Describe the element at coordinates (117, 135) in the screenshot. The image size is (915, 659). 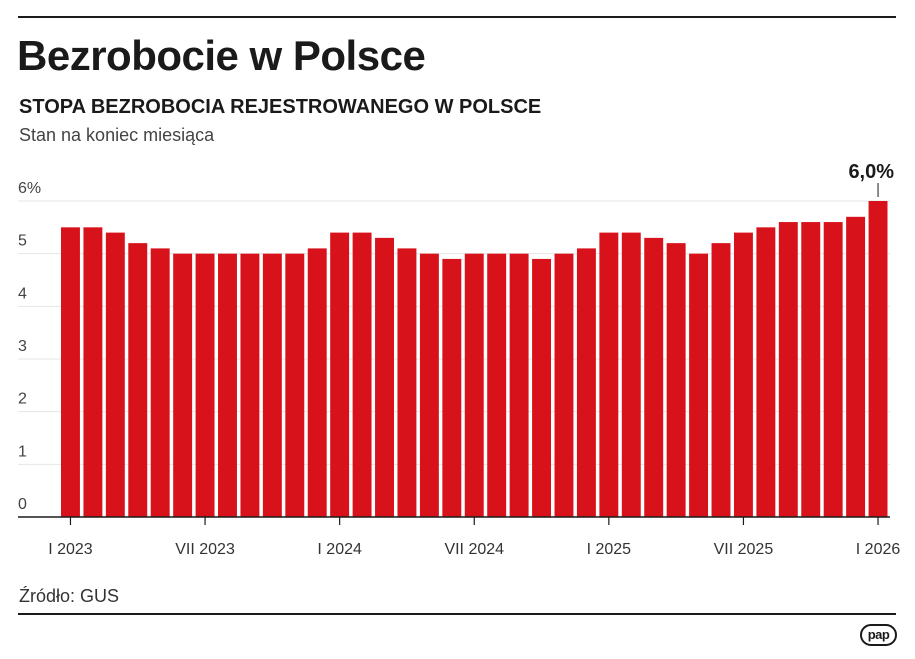
I see `chart-note: Stan na koniec miesiąca` at that location.